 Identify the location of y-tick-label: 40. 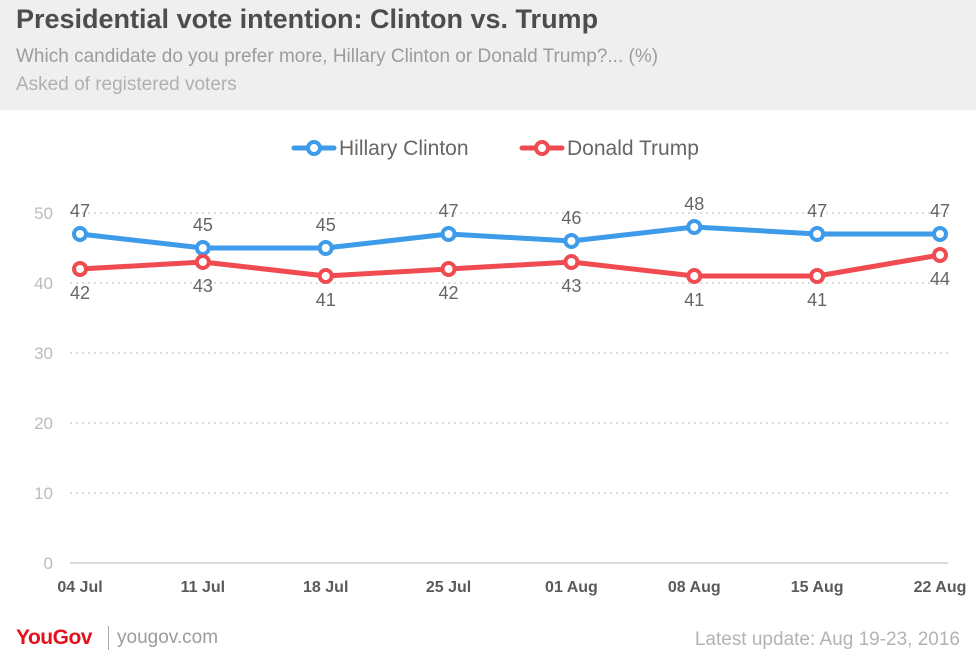
(43, 283).